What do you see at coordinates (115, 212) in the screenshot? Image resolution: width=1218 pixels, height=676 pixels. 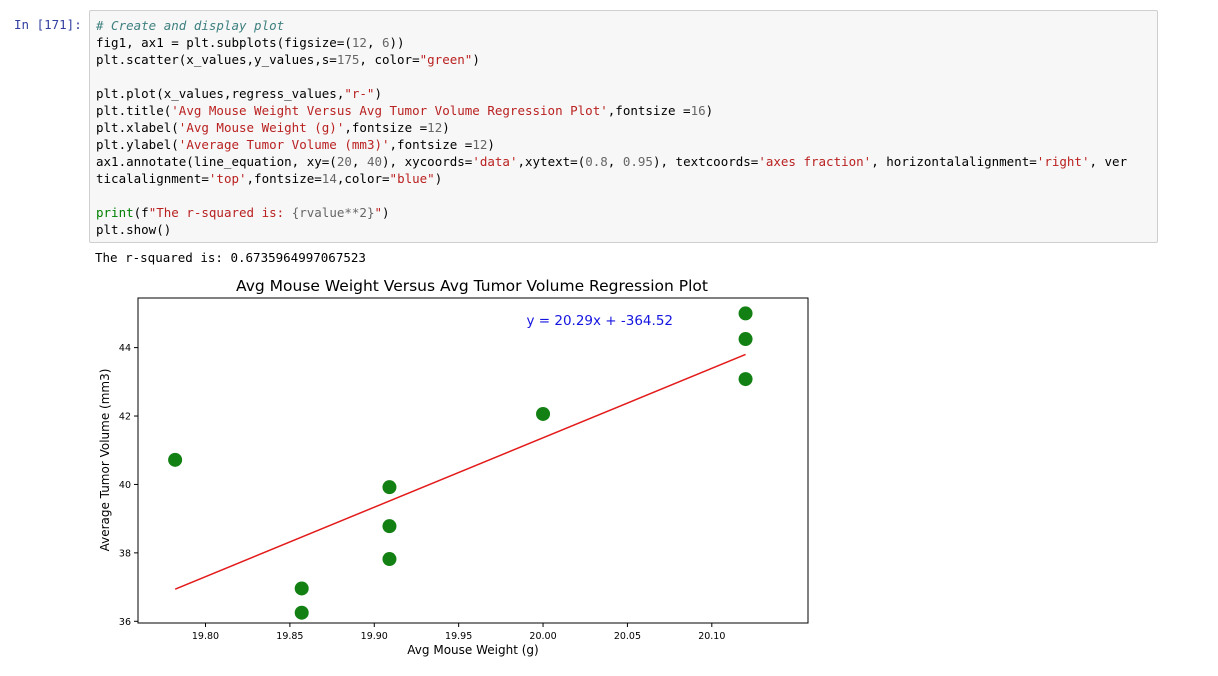 I see `code-token: print` at bounding box center [115, 212].